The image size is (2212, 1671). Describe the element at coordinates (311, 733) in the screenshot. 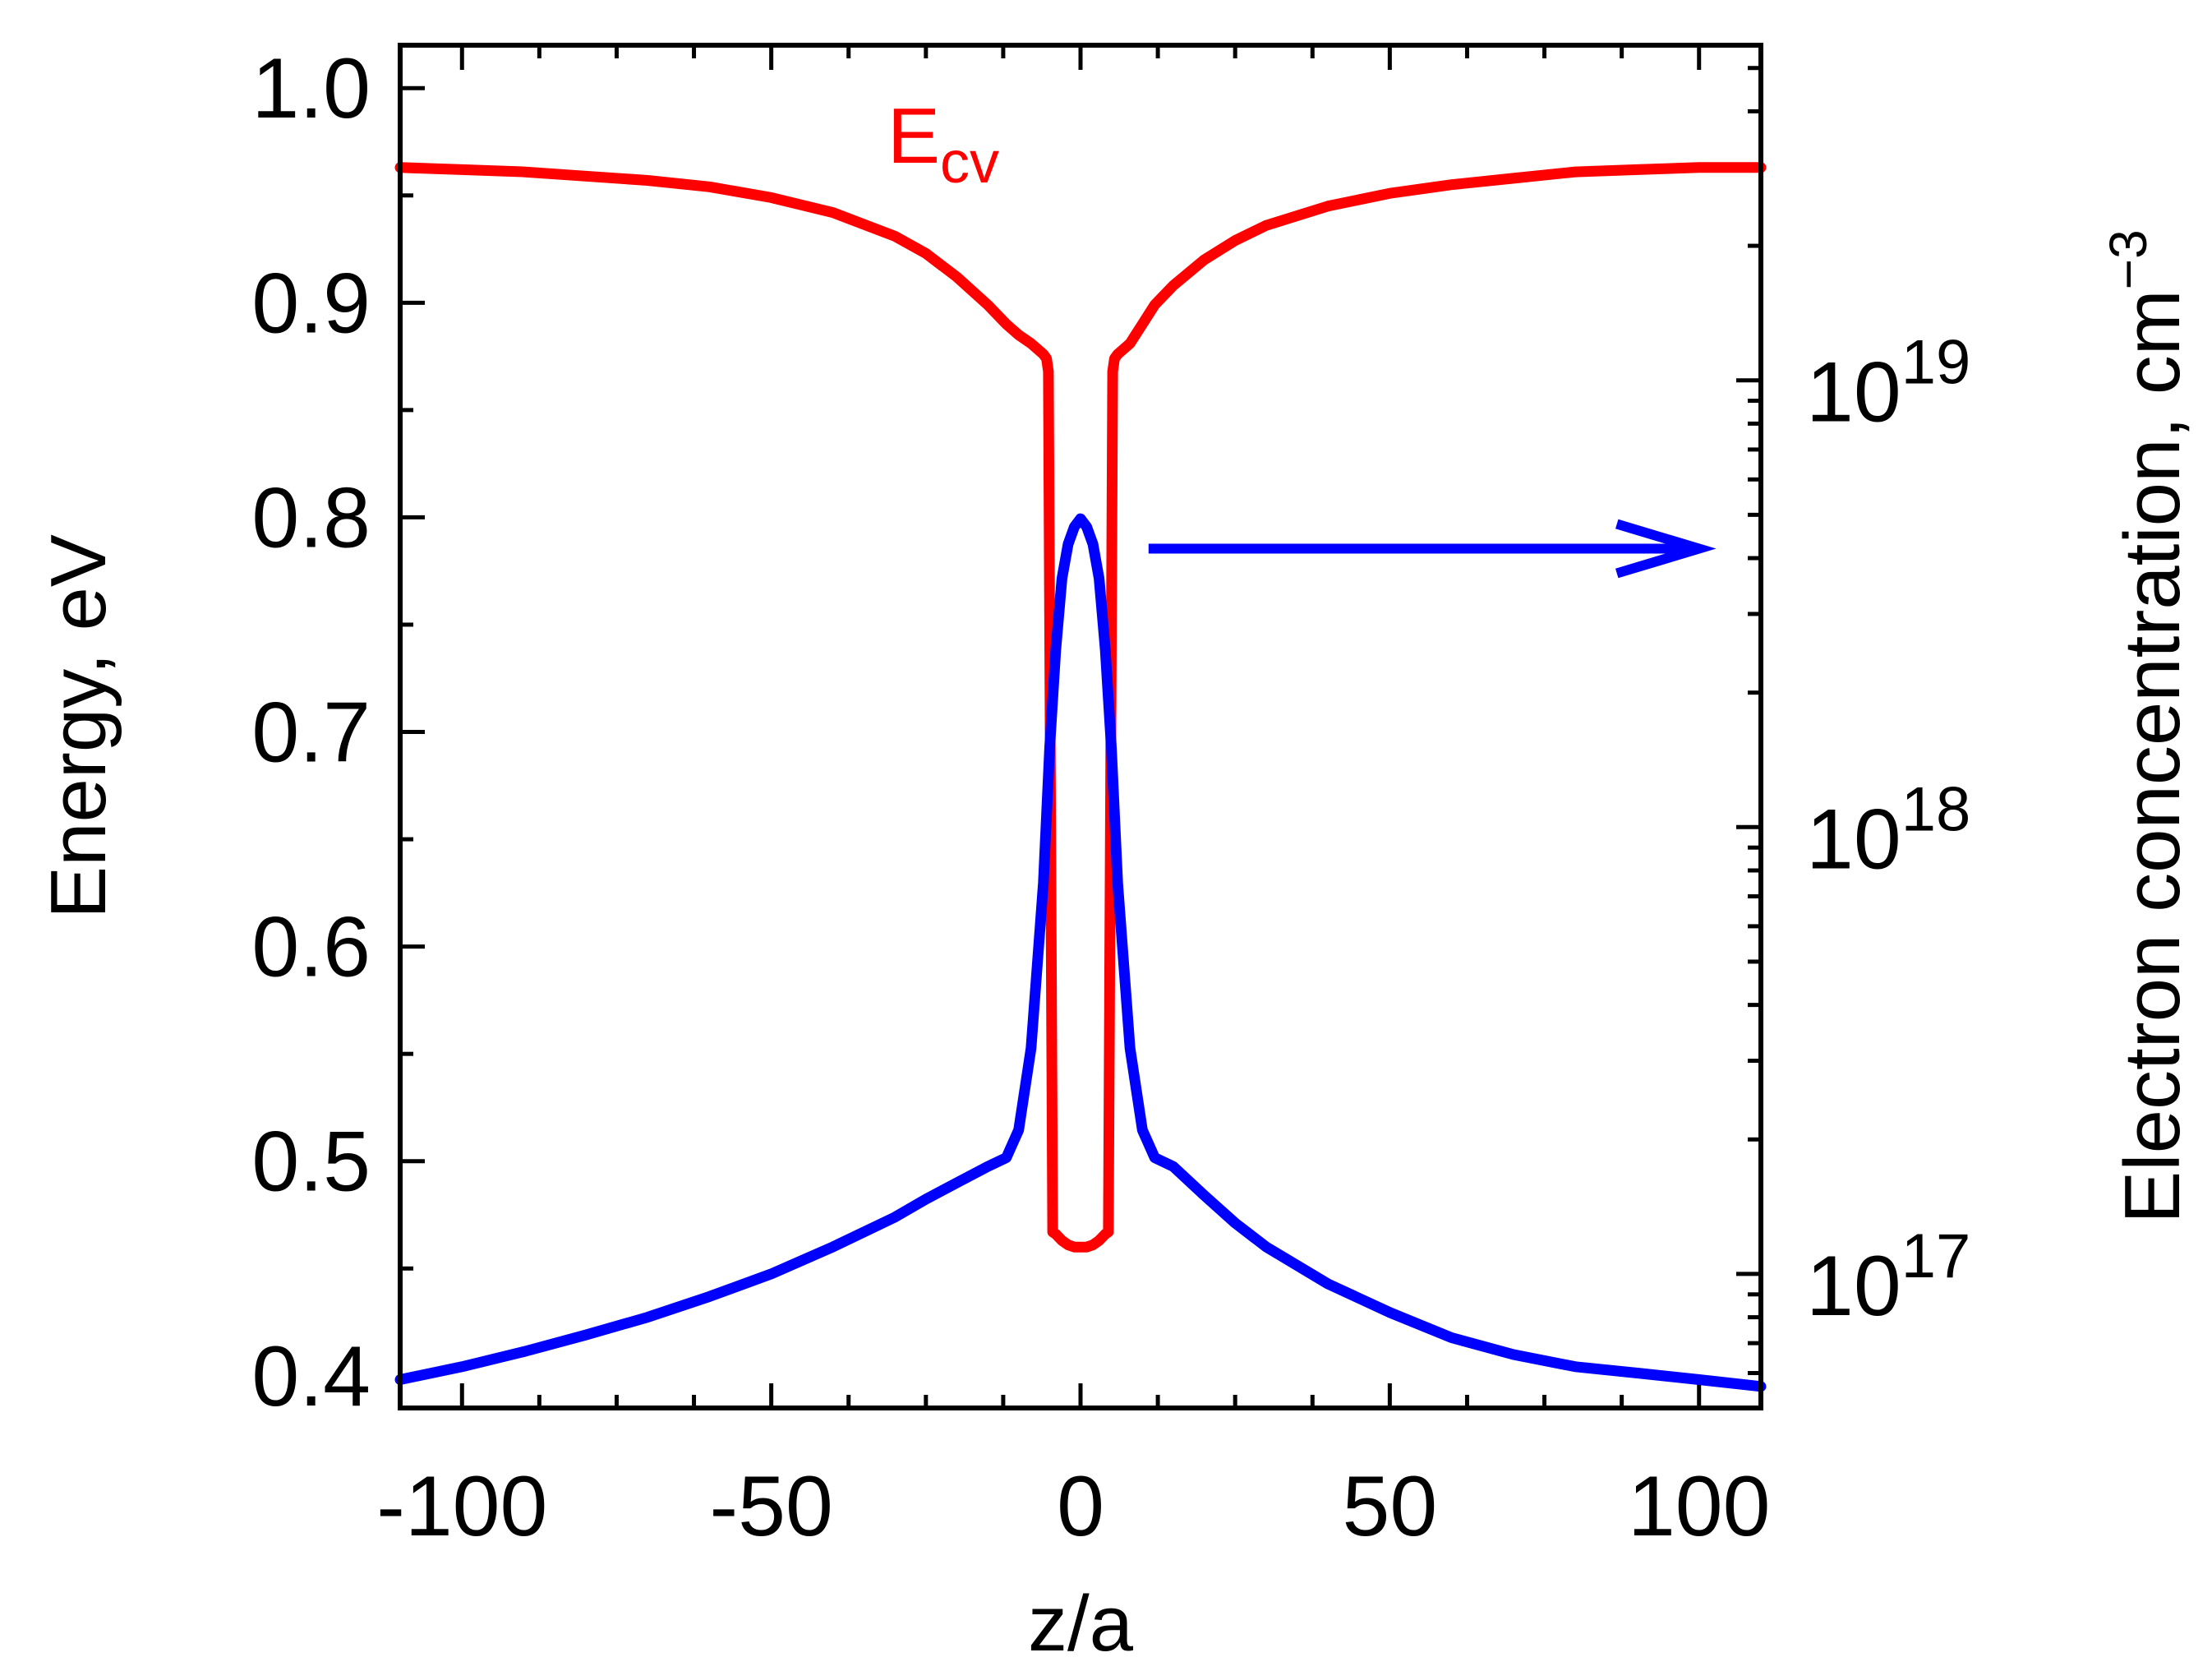

I see `y-tick-label: 0.7` at that location.